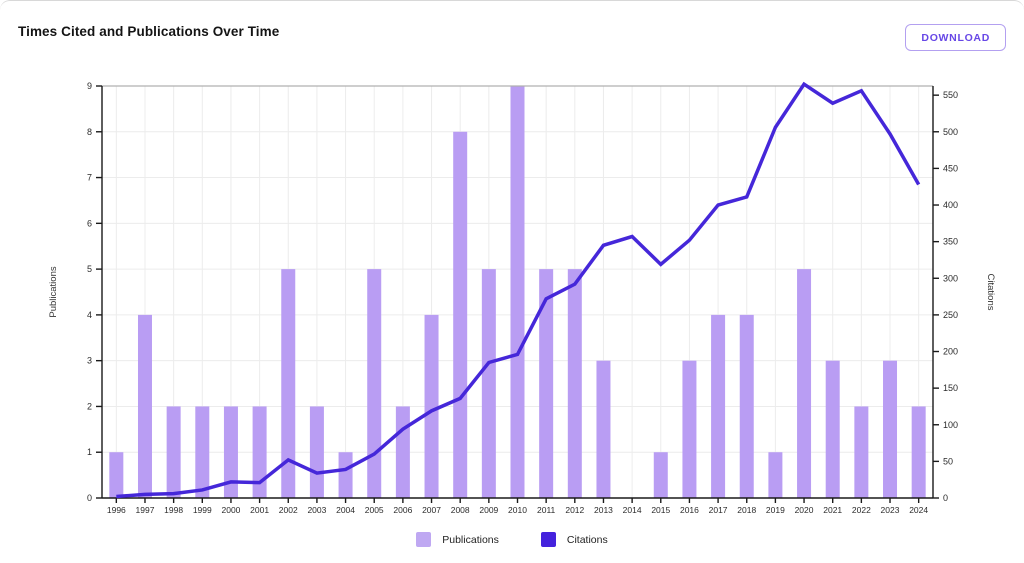  What do you see at coordinates (861, 452) in the screenshot?
I see `publications-bar-2022` at bounding box center [861, 452].